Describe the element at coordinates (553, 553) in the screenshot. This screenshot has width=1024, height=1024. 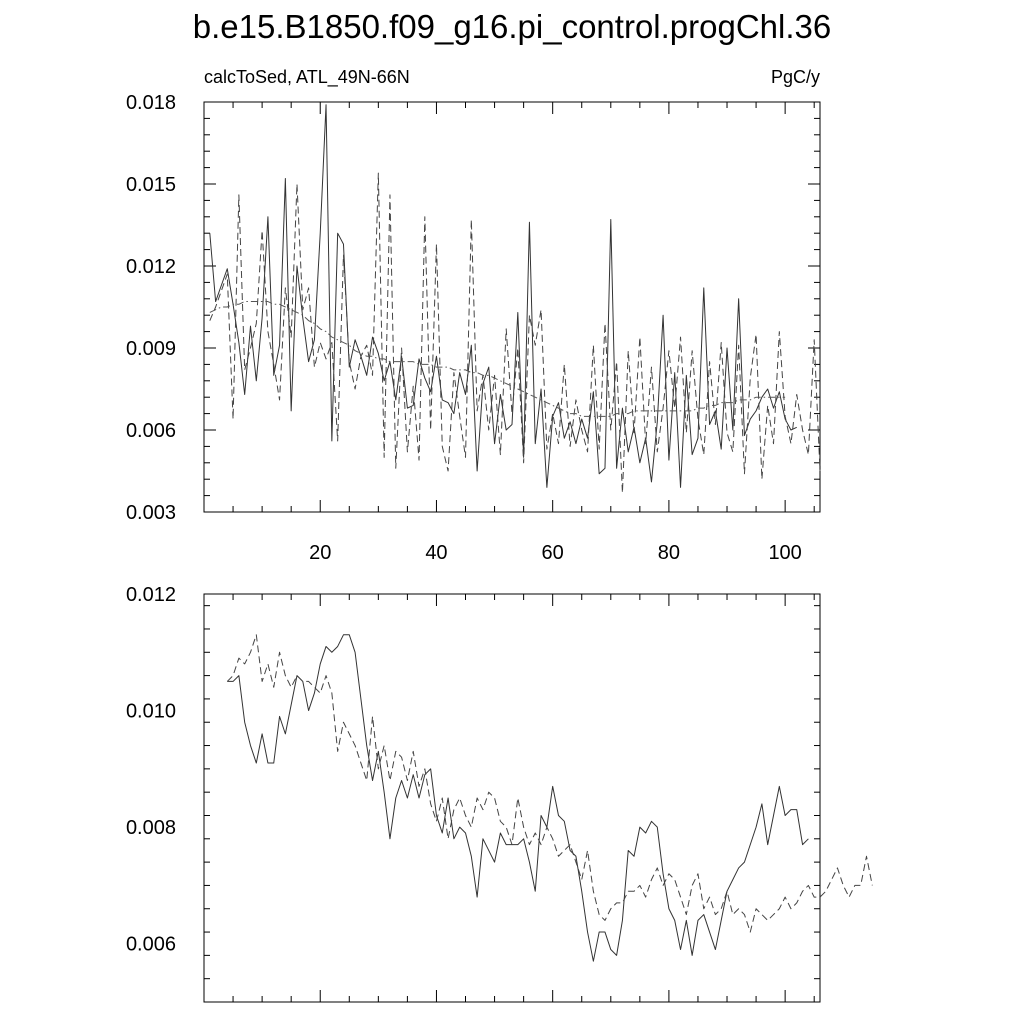
I see `x-tick-label: 60` at that location.